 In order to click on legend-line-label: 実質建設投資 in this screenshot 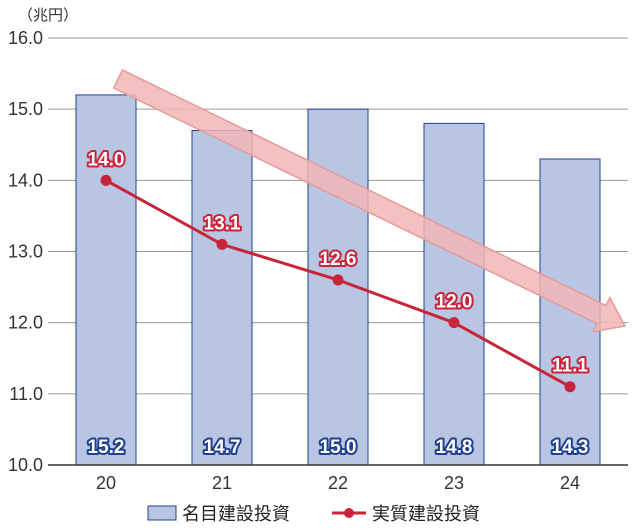, I will do `click(426, 514)`.